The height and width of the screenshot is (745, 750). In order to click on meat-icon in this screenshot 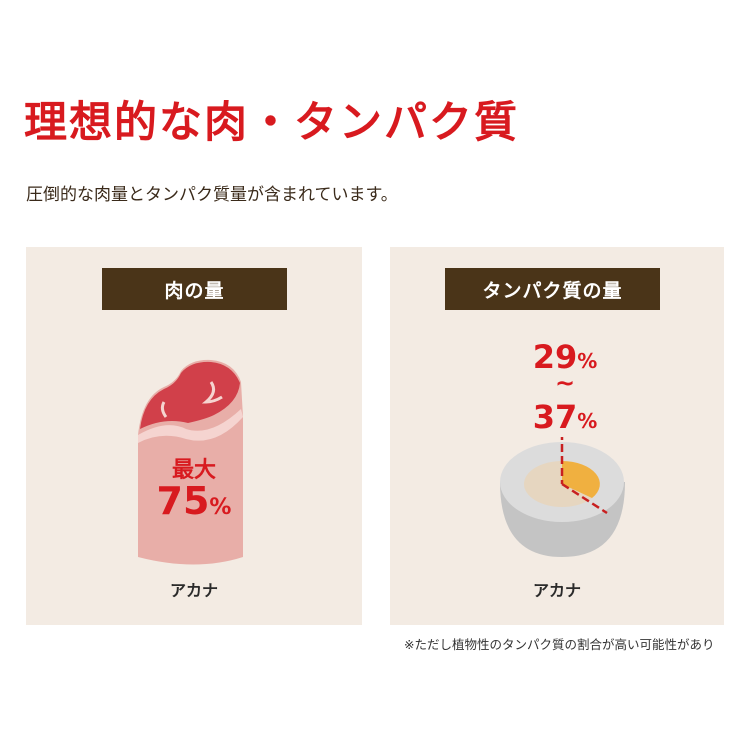, I will do `click(190, 462)`.